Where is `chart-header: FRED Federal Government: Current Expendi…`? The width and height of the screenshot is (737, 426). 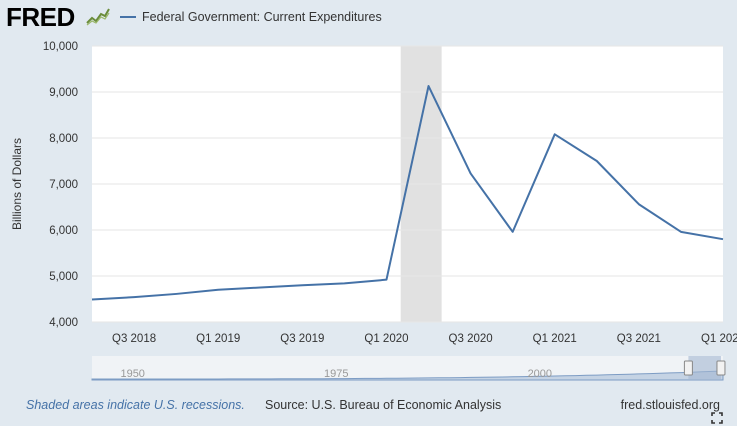
chart-header: FRED Federal Government: Current Expendi… is located at coordinates (368, 18).